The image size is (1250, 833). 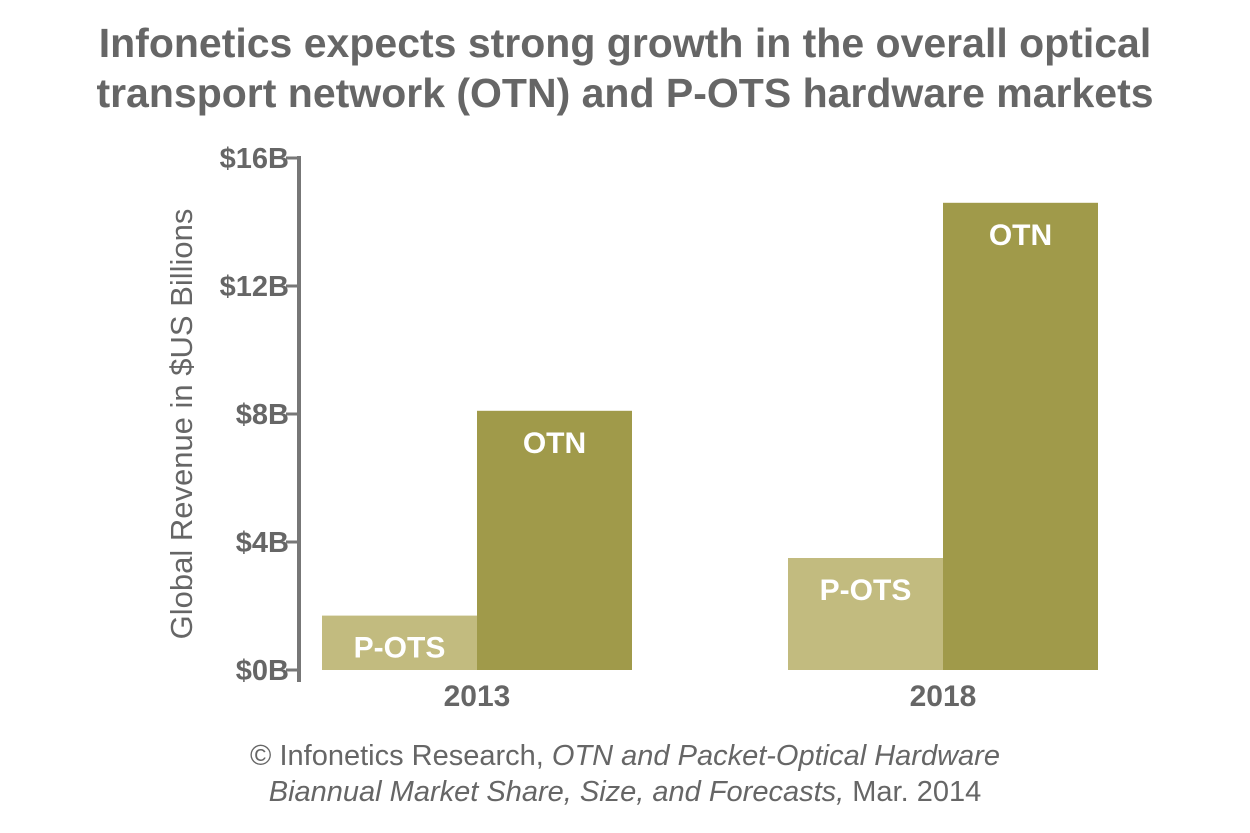 I want to click on bar-label-p-ots-2013: P-OTS, so click(x=400, y=648).